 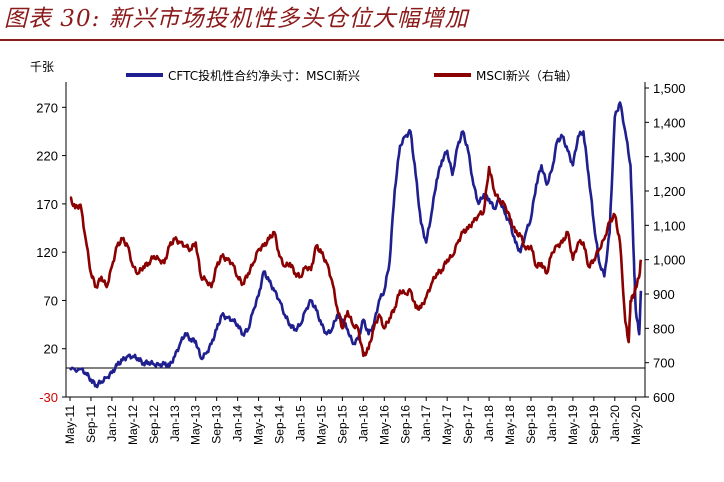 What do you see at coordinates (362, 40) in the screenshot?
I see `title-rule` at bounding box center [362, 40].